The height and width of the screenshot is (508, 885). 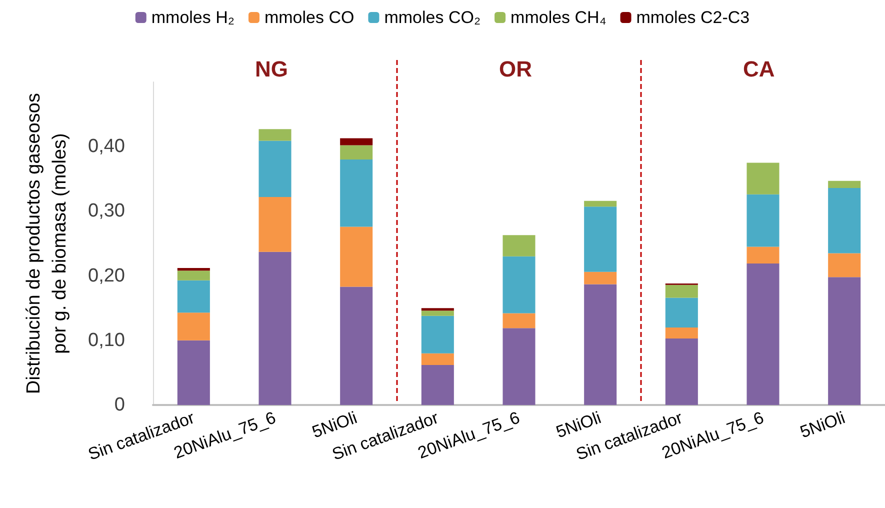 I want to click on text: NG, so click(x=271, y=69).